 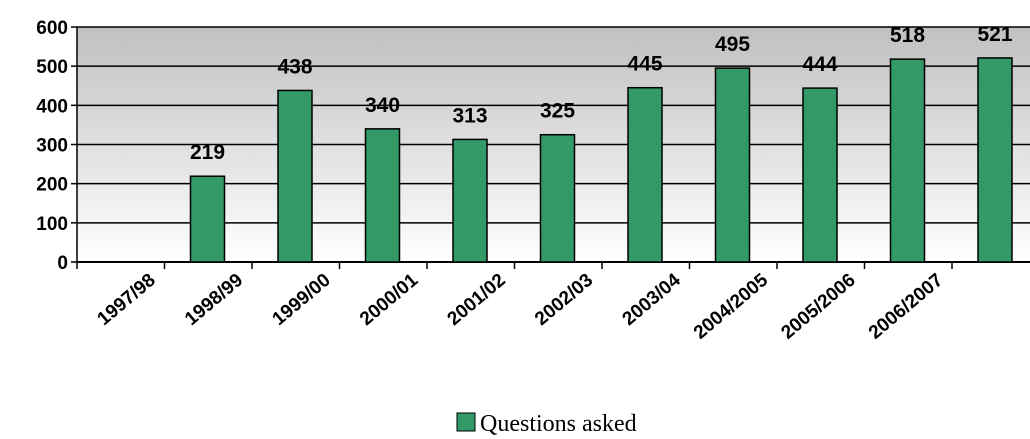 What do you see at coordinates (557, 111) in the screenshot?
I see `data-label: 325` at bounding box center [557, 111].